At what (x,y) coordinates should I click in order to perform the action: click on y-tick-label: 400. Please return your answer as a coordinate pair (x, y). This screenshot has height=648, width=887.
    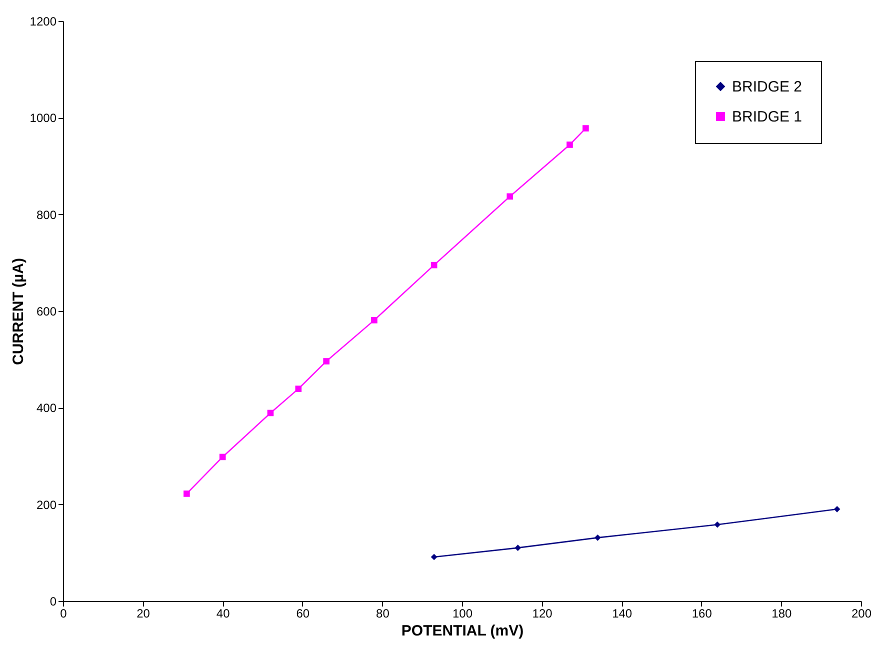
    Looking at the image, I should click on (46, 408).